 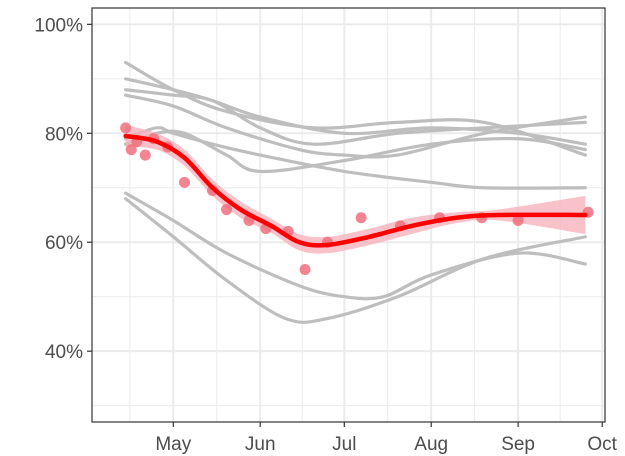 What do you see at coordinates (344, 444) in the screenshot?
I see `x-tick-label: Jul` at bounding box center [344, 444].